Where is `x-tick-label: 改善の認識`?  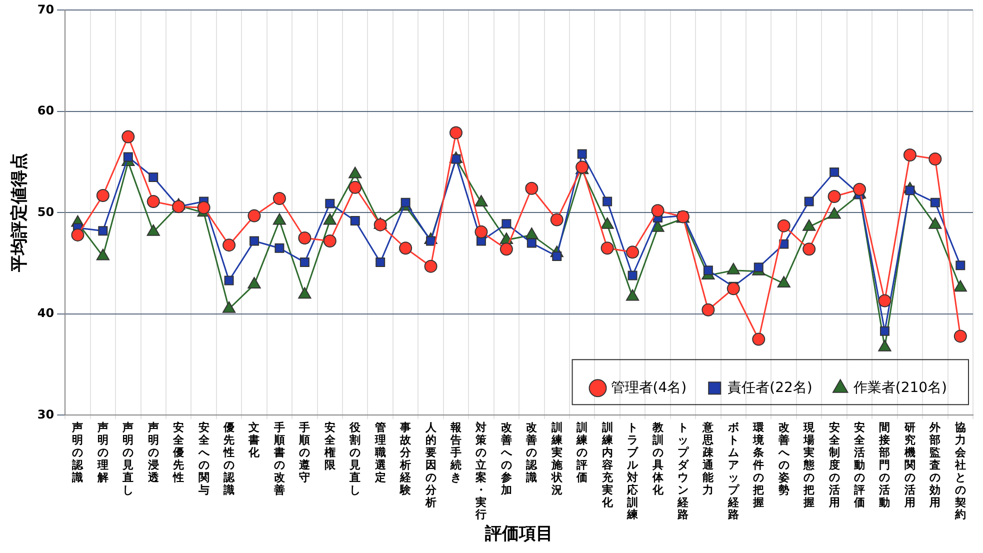 x-tick-label: 改善の認識 is located at coordinates (531, 452).